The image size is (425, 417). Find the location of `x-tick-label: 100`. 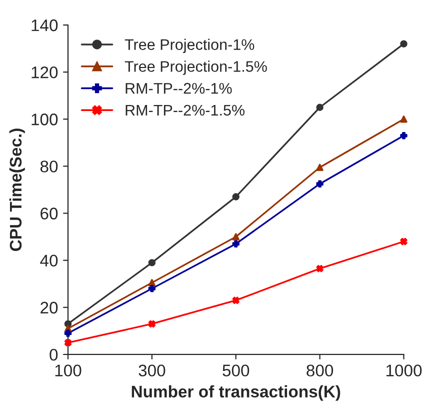

x-tick-label: 100 is located at coordinates (68, 370).